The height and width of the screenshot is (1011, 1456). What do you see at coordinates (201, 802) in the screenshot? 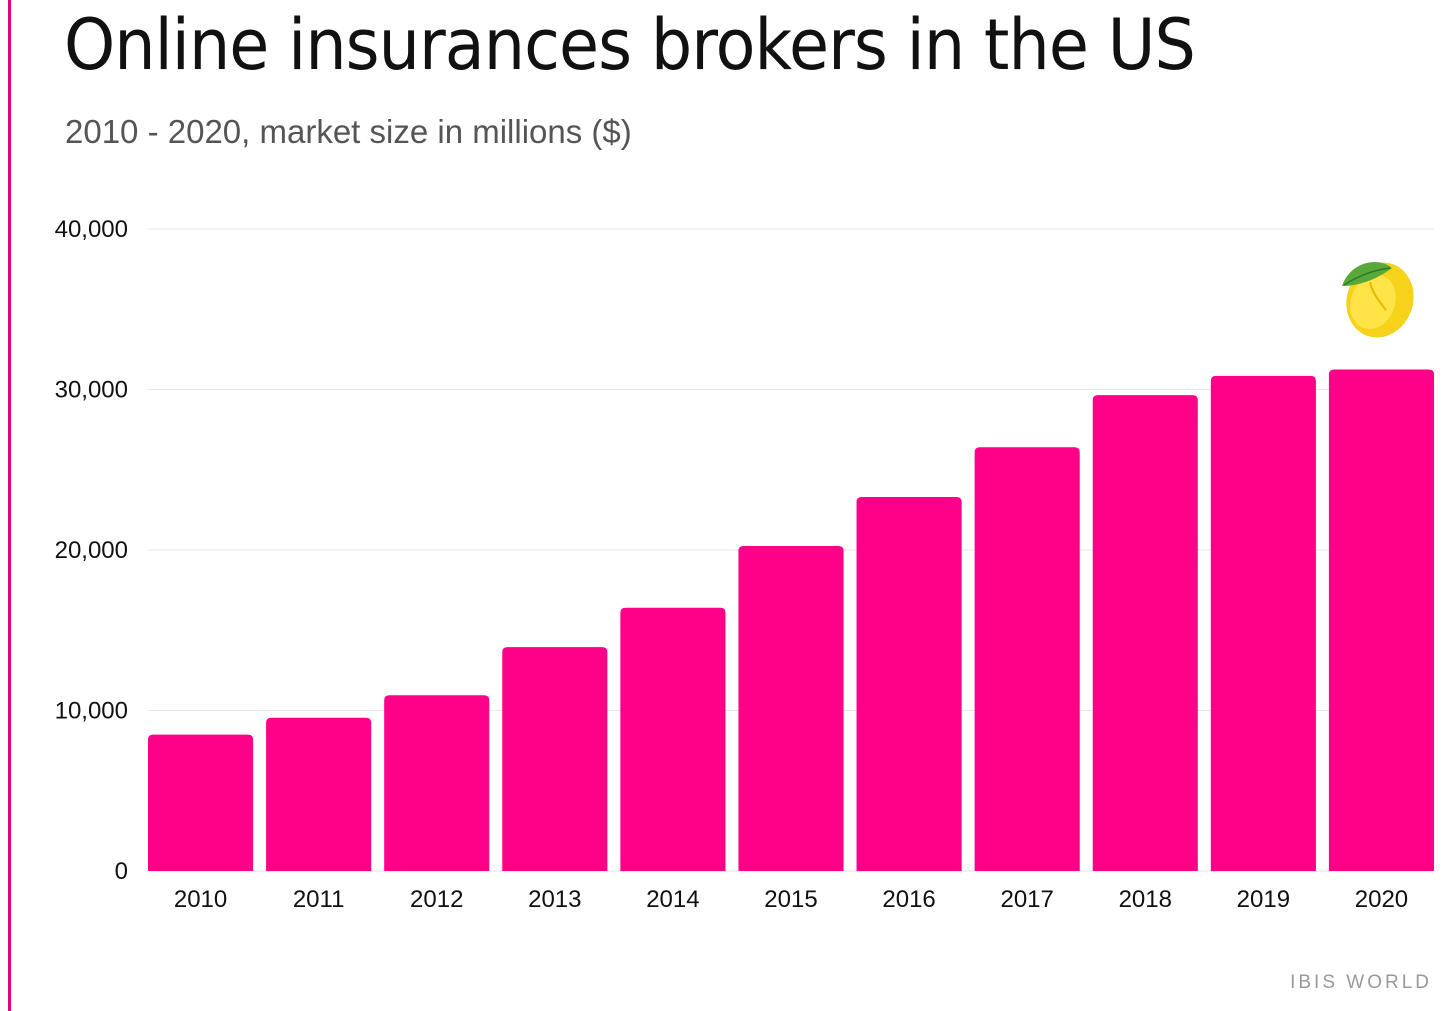
I see `bar-2010` at bounding box center [201, 802].